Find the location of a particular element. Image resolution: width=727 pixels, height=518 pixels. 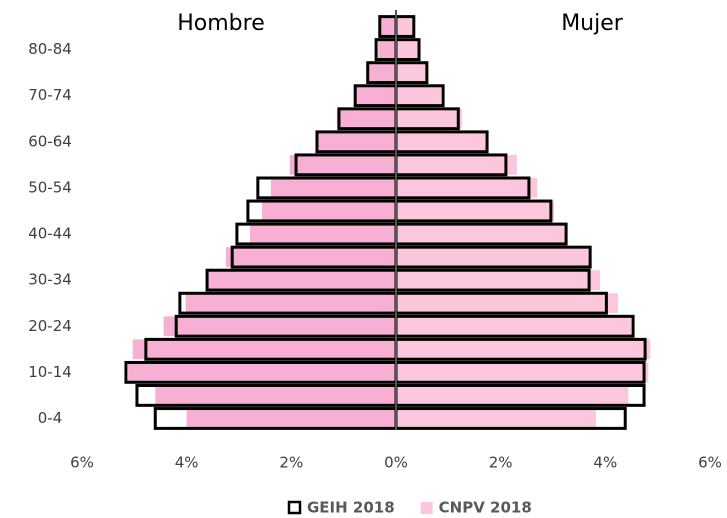

y-tick-label: 20-24 is located at coordinates (50, 326).